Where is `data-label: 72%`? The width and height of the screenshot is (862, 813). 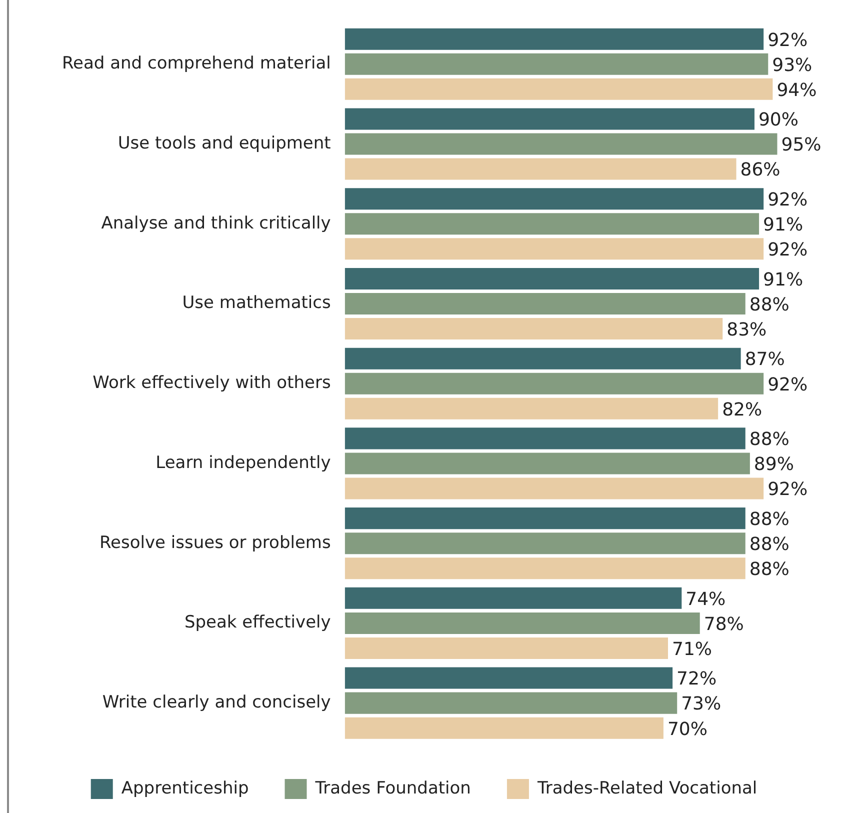
data-label: 72% is located at coordinates (696, 679).